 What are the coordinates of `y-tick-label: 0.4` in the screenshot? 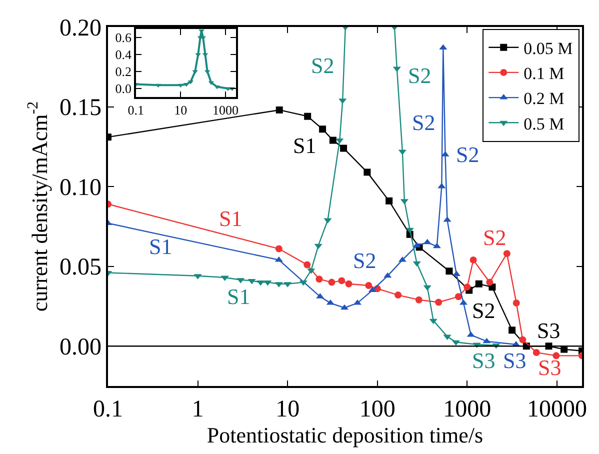 It's located at (123, 54).